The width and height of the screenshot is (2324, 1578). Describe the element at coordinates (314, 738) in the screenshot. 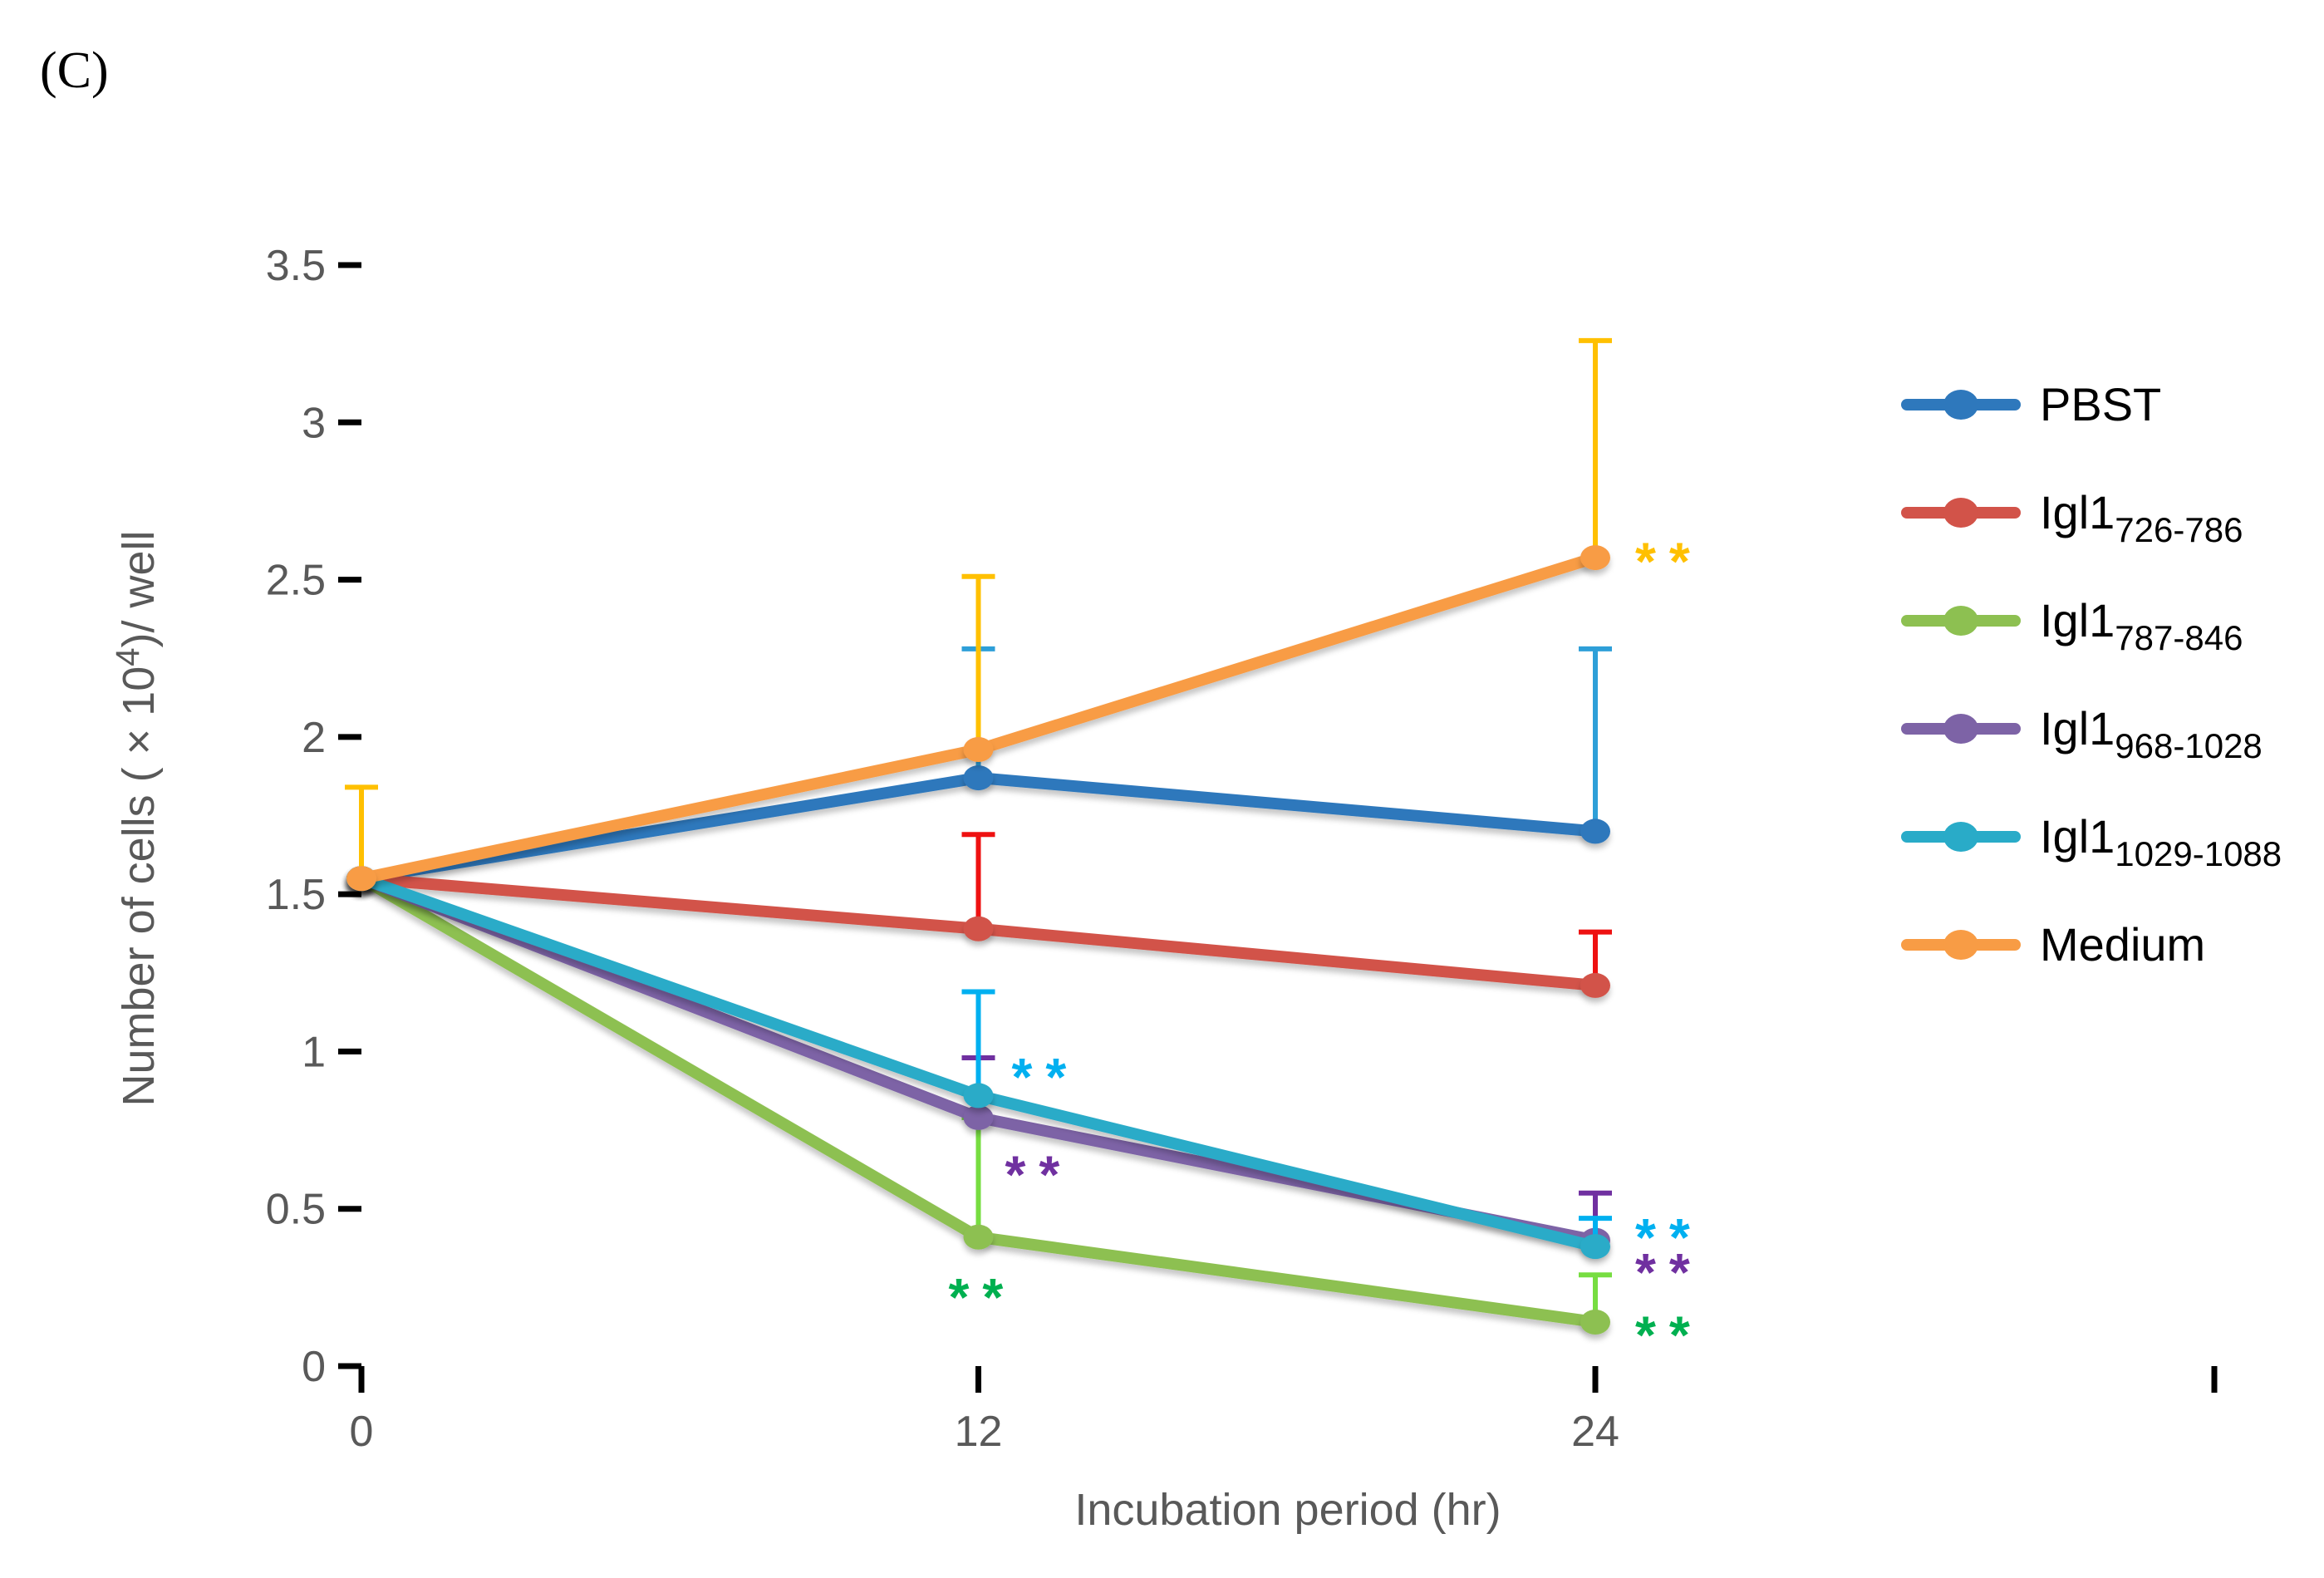

I see `y-tick-label: 2` at that location.